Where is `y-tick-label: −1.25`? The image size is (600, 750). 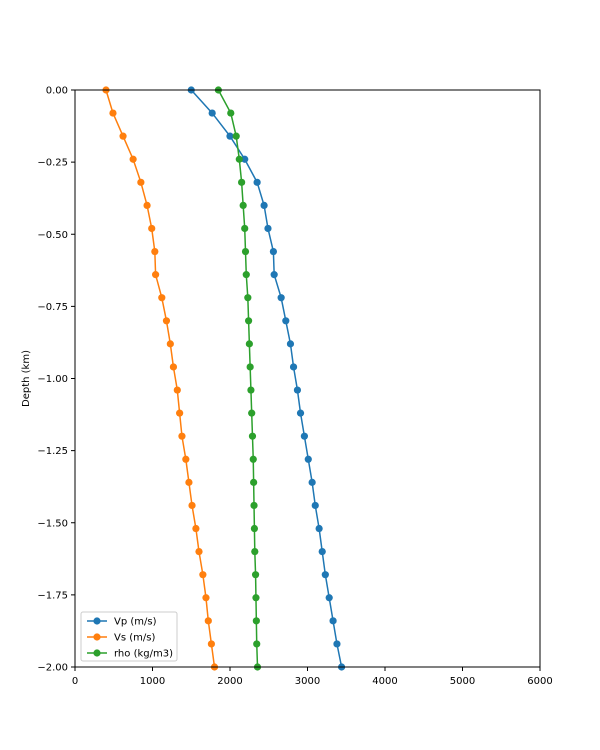 y-tick-label: −1.25 is located at coordinates (52, 451).